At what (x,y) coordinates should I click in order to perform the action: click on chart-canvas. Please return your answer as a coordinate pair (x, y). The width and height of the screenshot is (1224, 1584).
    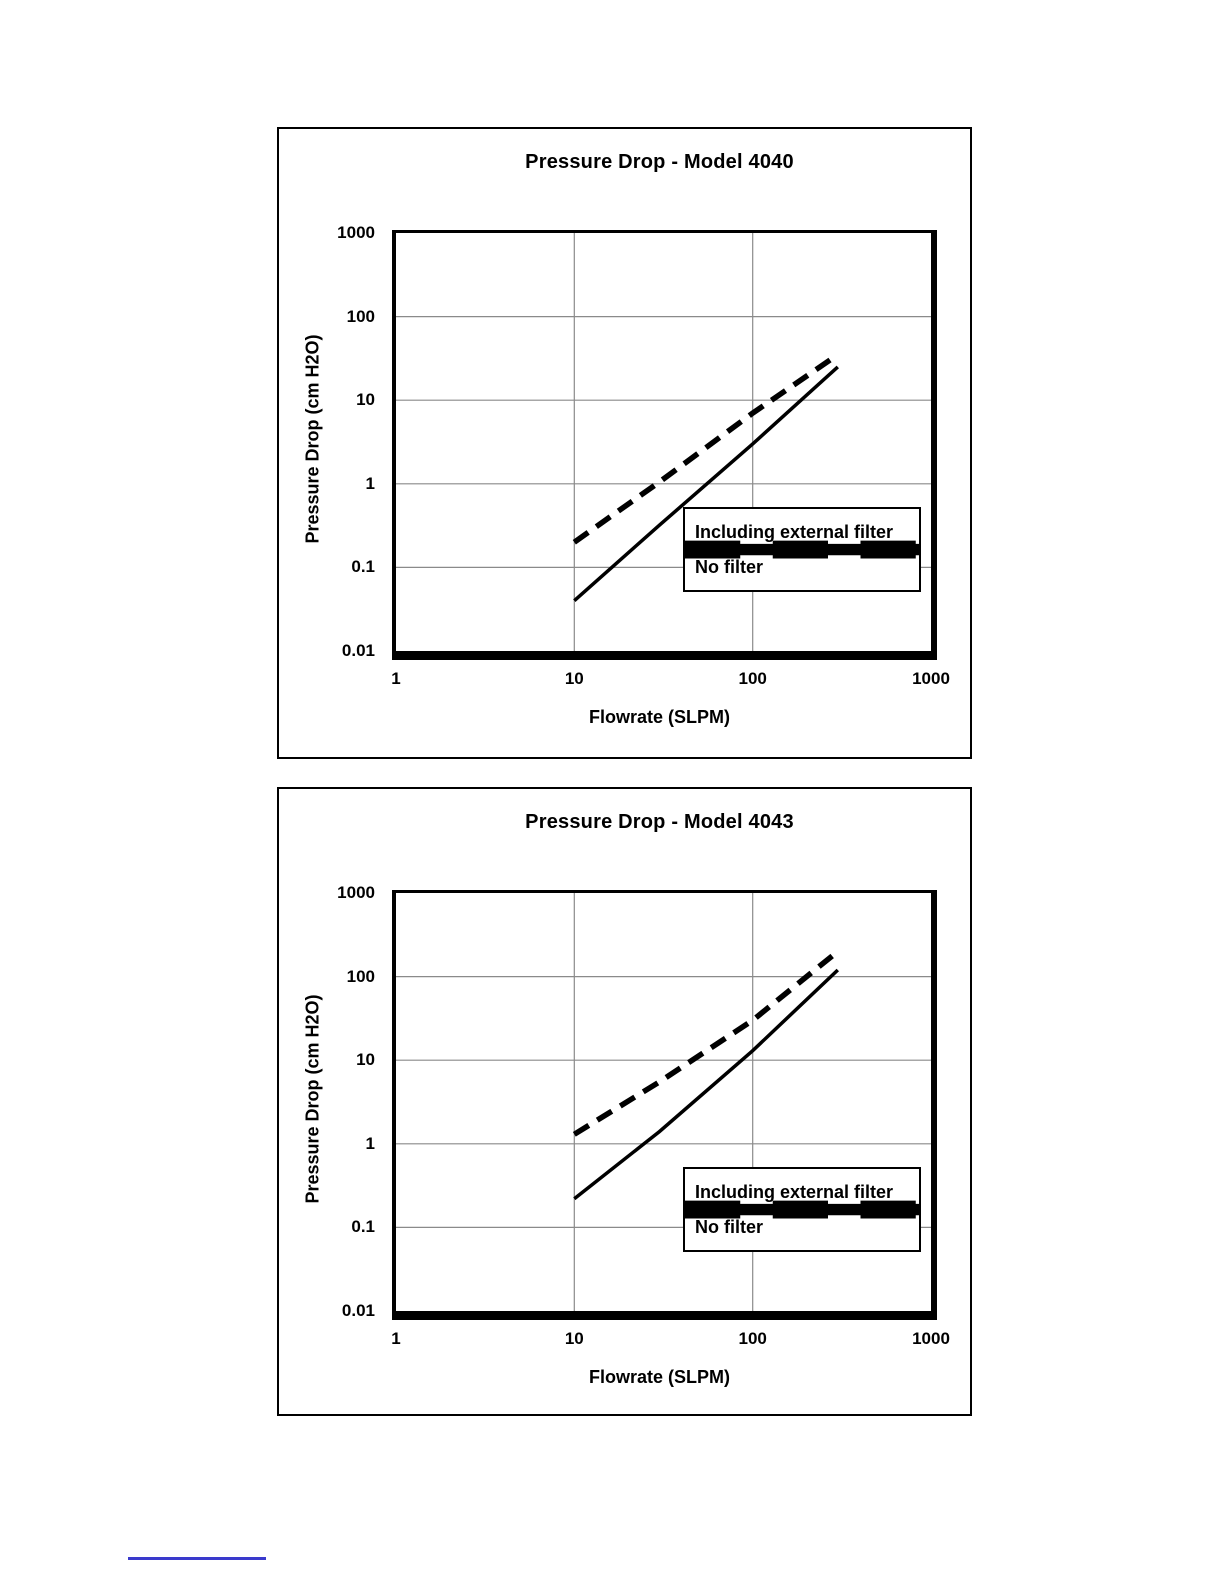
    Looking at the image, I should click on (663, 442).